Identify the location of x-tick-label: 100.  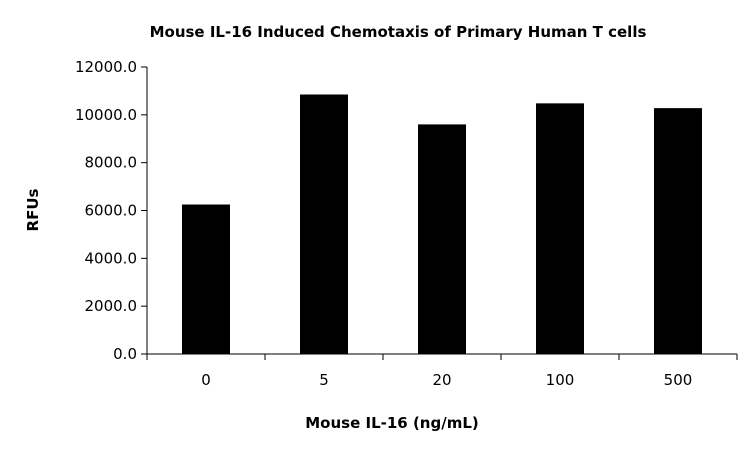
(560, 380).